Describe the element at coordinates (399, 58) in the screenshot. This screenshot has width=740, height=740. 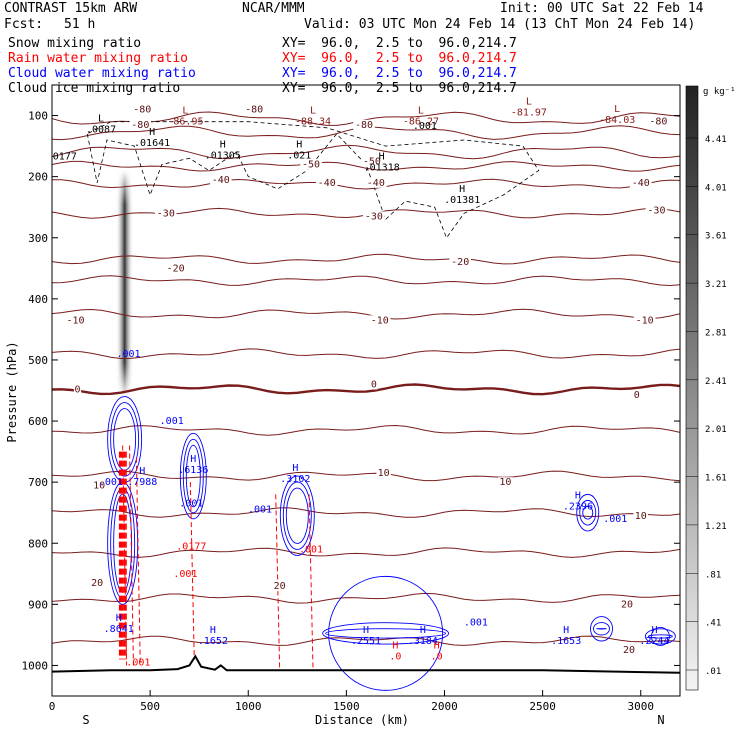
I see `field-xy-rain: XY= 96.0, 2.5 to 96.0,214.7` at that location.